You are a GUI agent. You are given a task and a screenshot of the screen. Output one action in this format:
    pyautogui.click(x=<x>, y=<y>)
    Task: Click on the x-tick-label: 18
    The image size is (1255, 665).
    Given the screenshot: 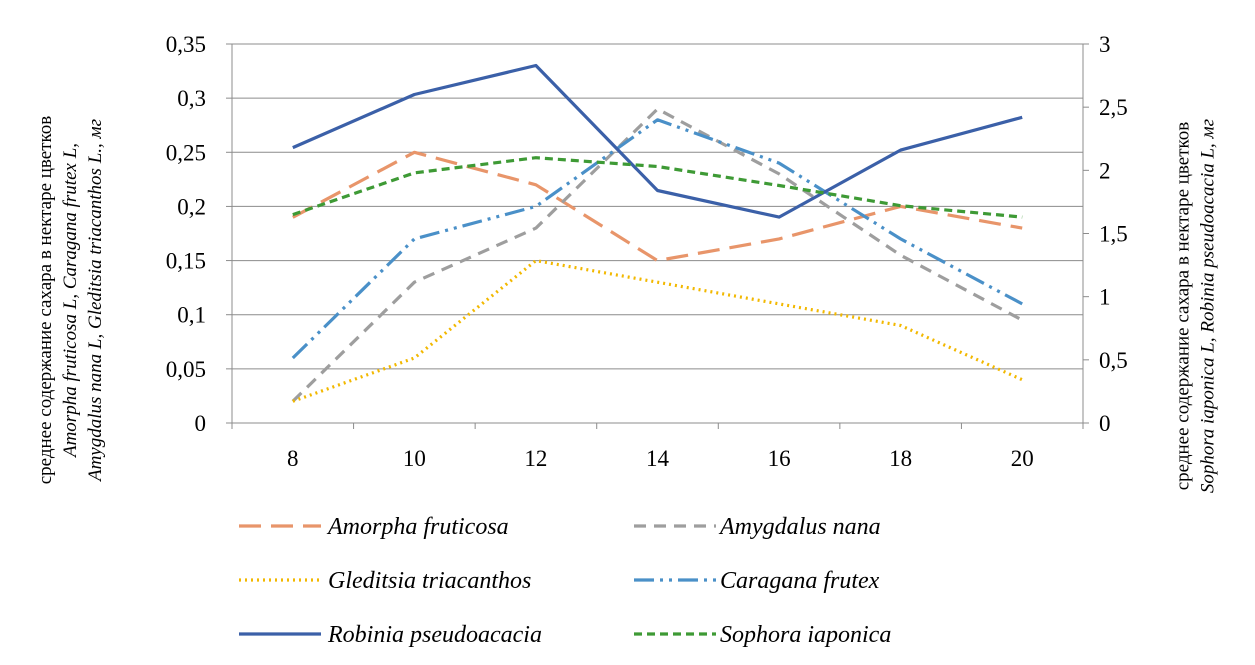 What is the action you would take?
    pyautogui.click(x=900, y=458)
    